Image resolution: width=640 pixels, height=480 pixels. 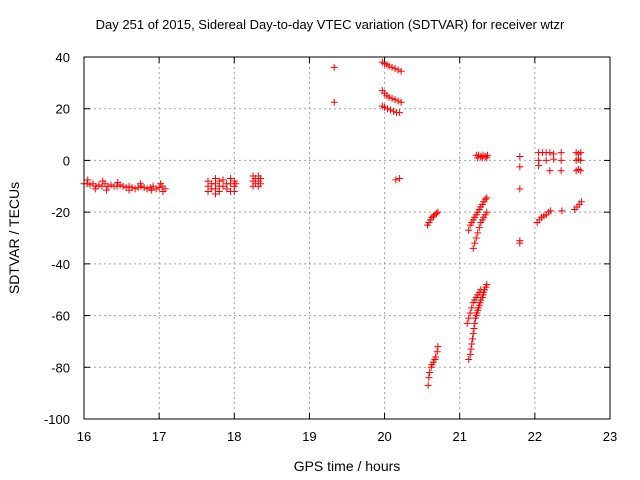 What do you see at coordinates (309, 436) in the screenshot?
I see `x-tick-label: 19` at bounding box center [309, 436].